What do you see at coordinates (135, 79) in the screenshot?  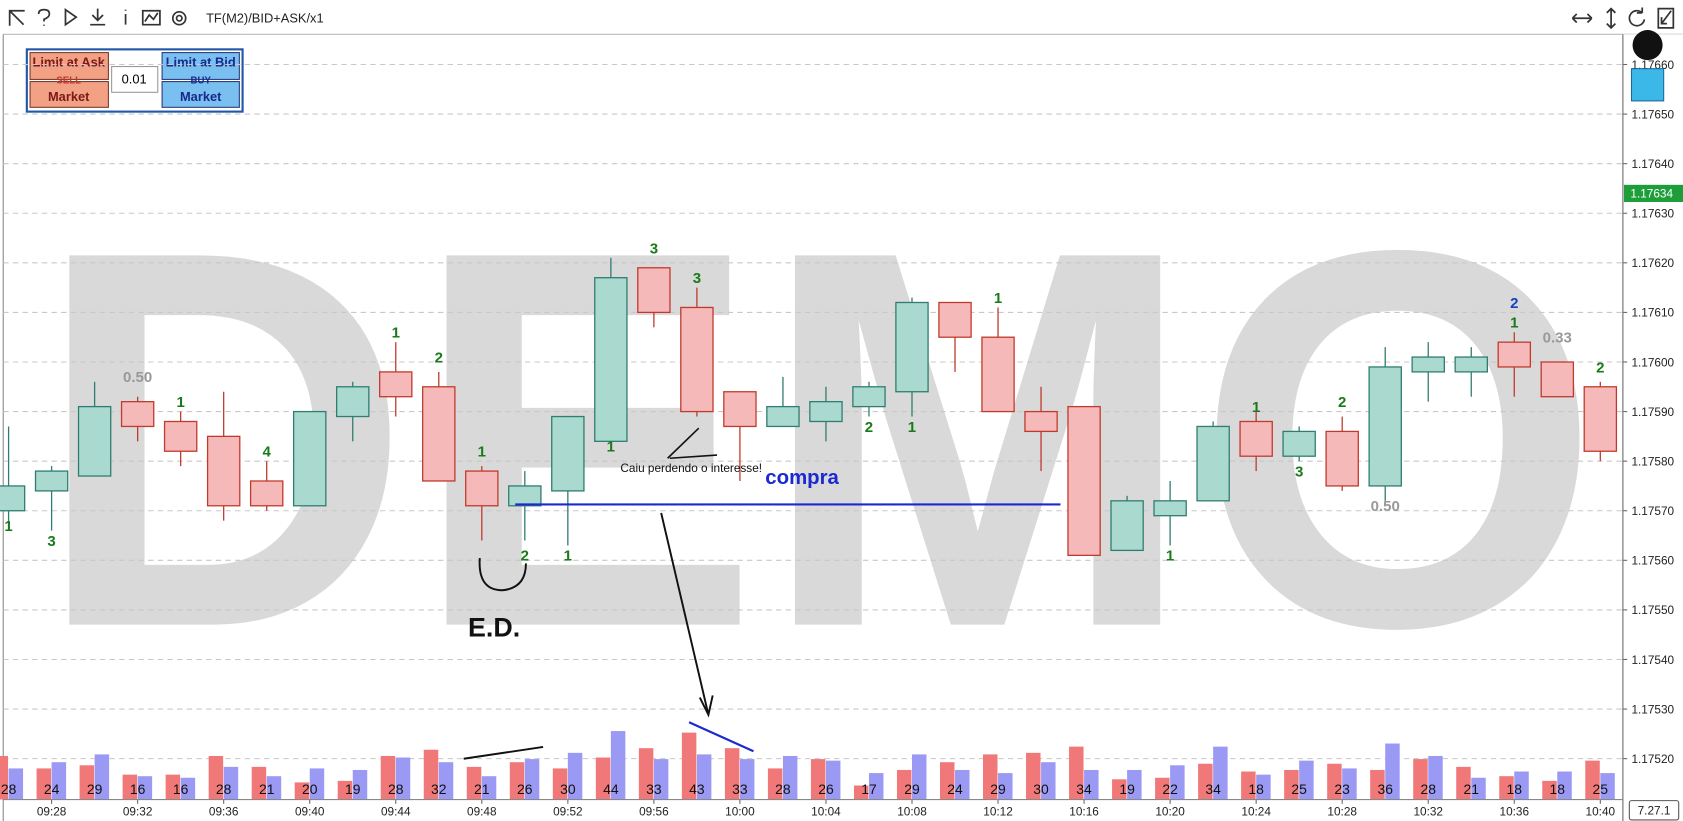 I see `quantity-input` at bounding box center [135, 79].